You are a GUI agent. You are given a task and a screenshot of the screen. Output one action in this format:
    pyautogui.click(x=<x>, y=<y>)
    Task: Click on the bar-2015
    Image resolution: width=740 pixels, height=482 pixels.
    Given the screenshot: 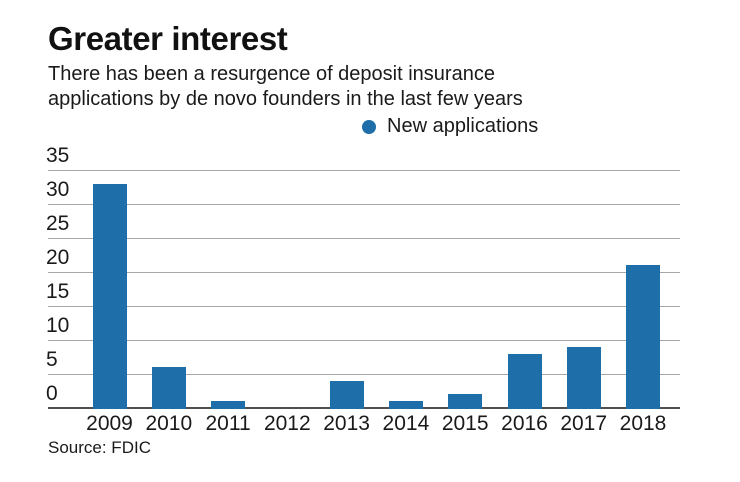 What is the action you would take?
    pyautogui.click(x=465, y=401)
    